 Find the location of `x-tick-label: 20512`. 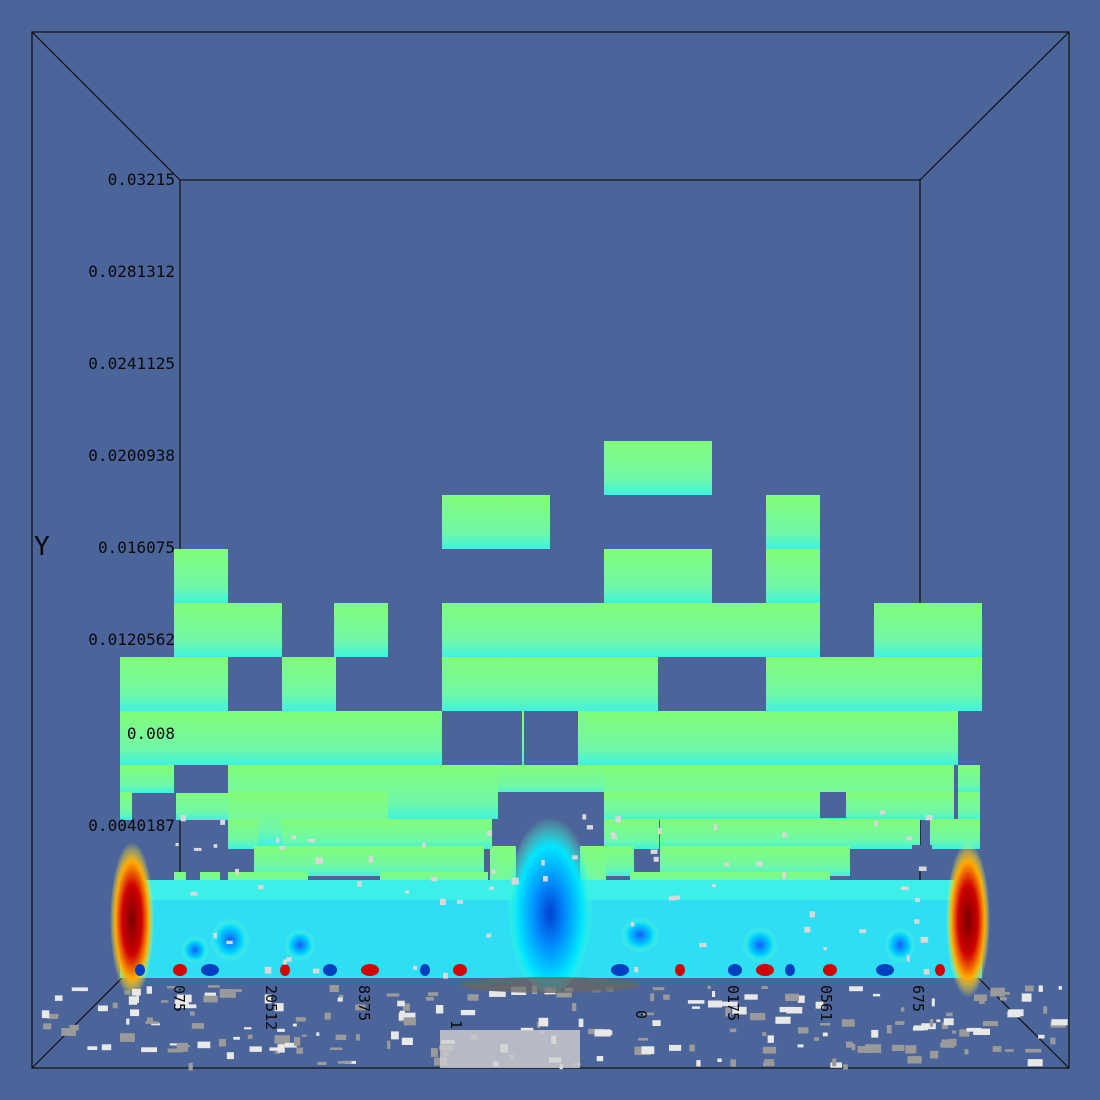

x-tick-label: 20512 is located at coordinates (271, 1008).